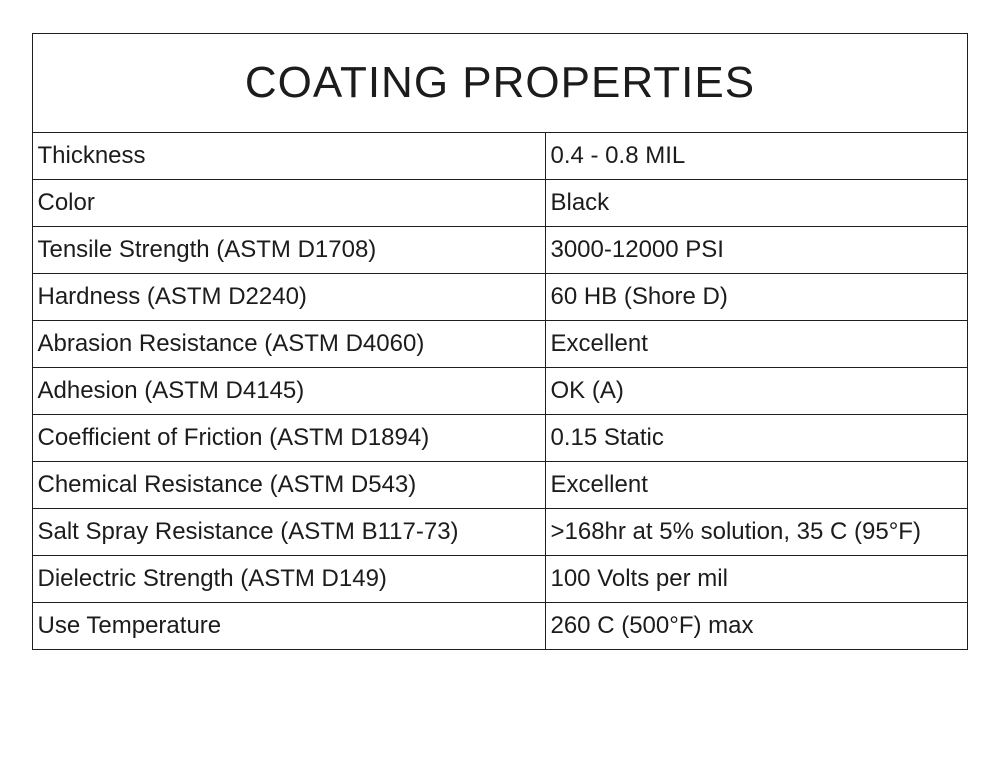 The height and width of the screenshot is (759, 1000). Describe the element at coordinates (289, 532) in the screenshot. I see `property-cell: Salt Spray Resistance (ASTM B117-73)` at that location.